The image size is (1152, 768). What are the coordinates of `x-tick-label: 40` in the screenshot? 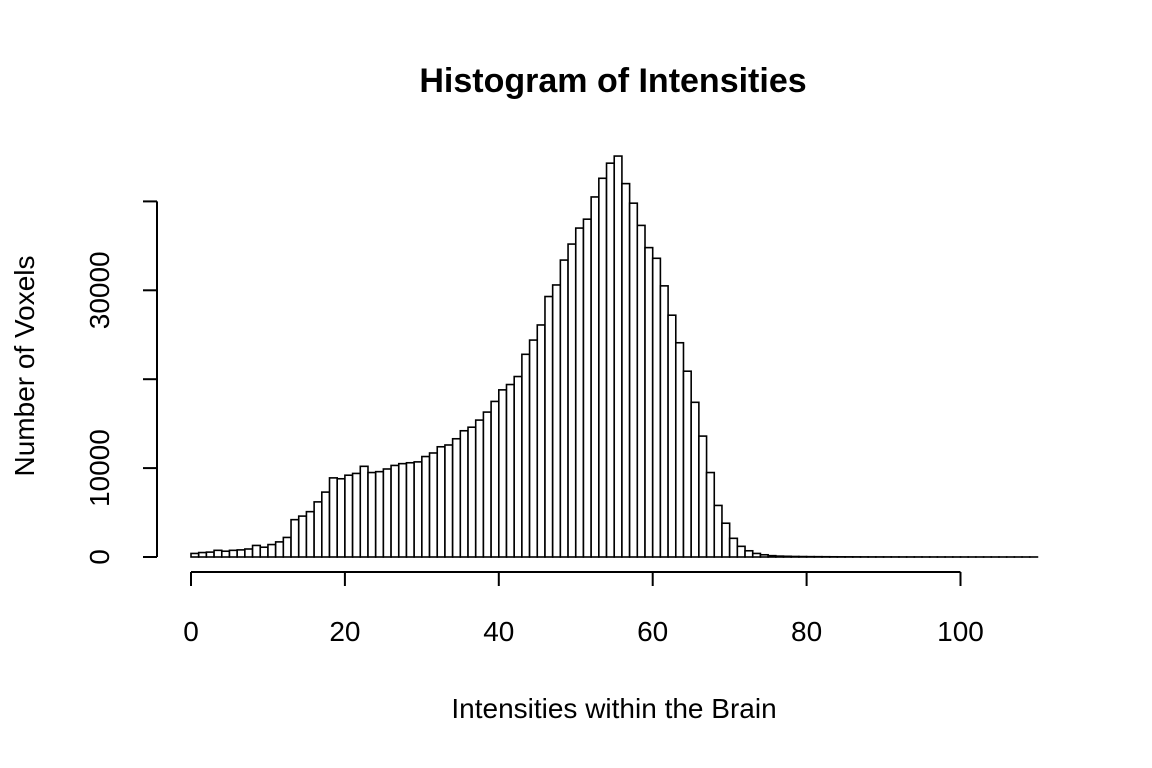 It's located at (498, 631).